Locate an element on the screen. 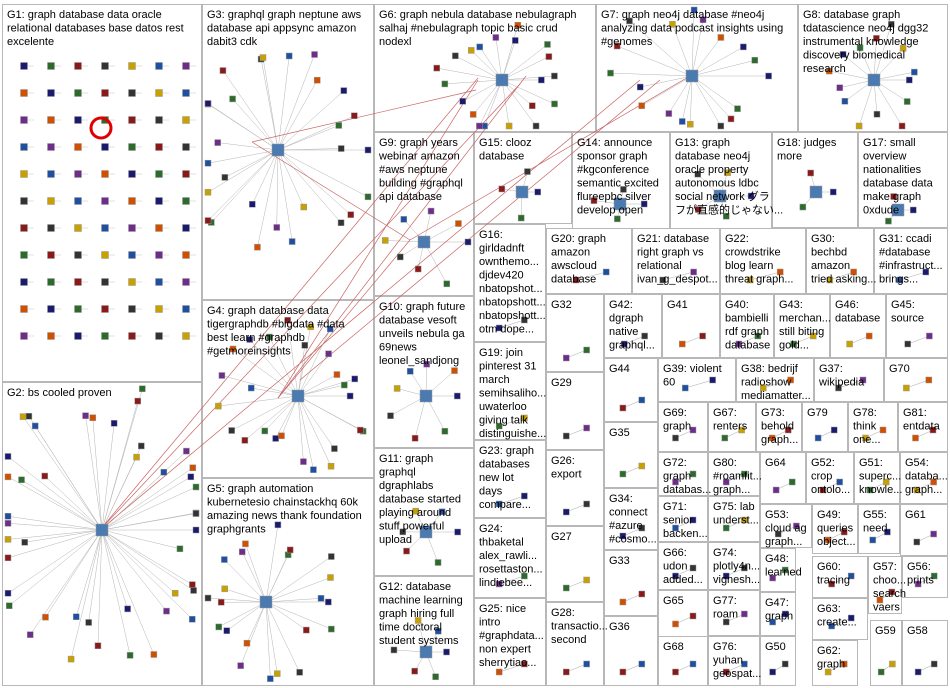 This screenshot has width=950, height=688. g77-node is located at coordinates (744, 614).